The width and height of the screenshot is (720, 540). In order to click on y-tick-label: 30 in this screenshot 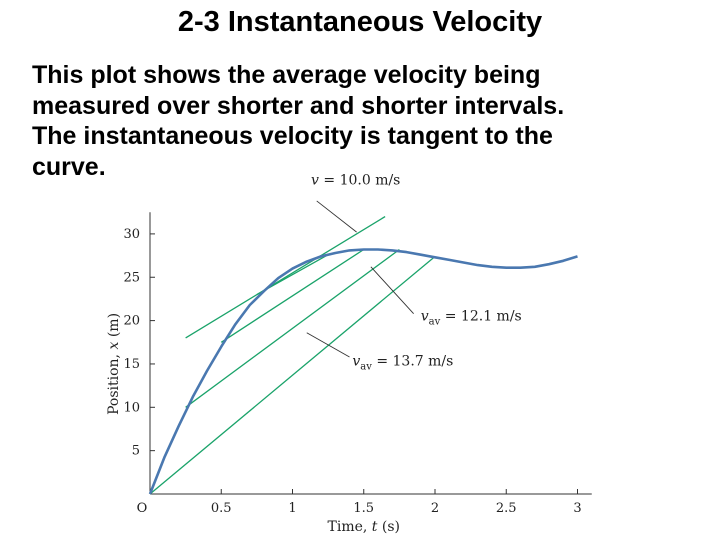, I will do `click(131, 234)`.